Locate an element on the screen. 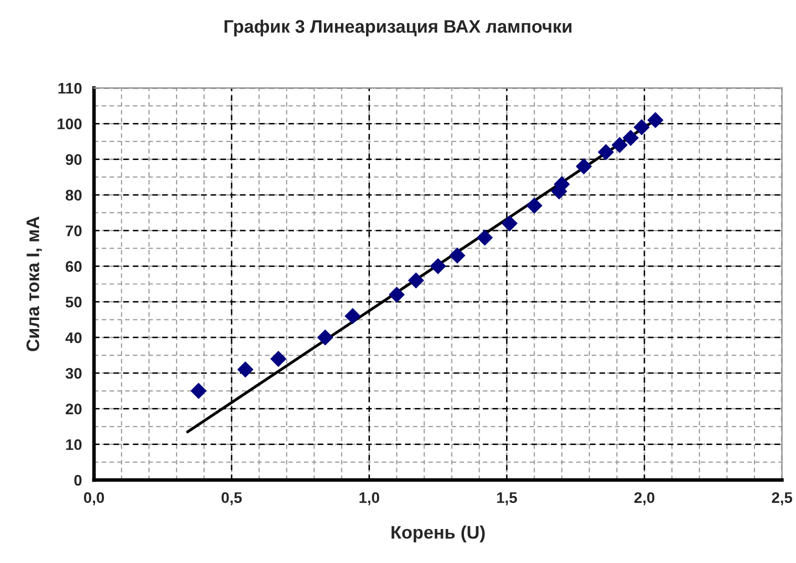 The image size is (796, 563). y-axis-title: Сила тока I, мА is located at coordinates (34, 284).